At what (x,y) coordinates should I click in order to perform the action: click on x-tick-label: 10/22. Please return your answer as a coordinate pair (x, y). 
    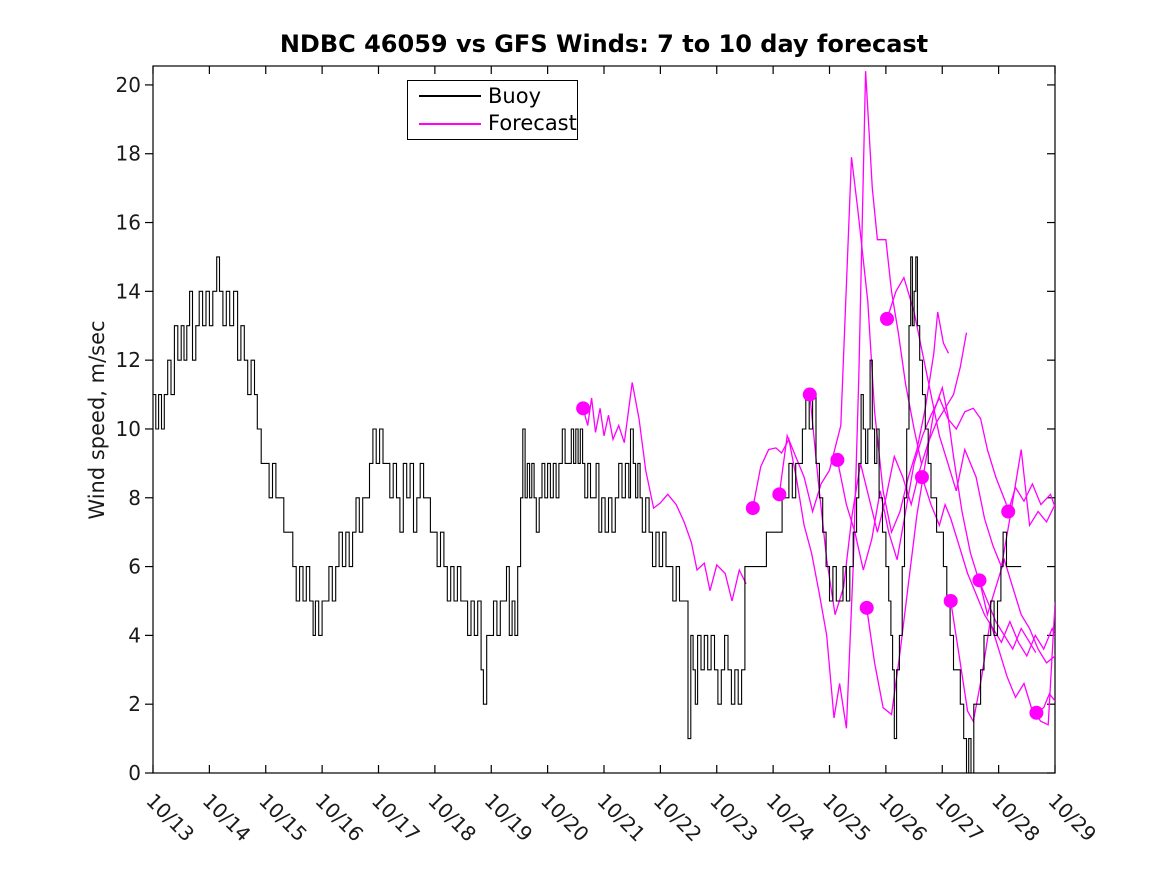
    Looking at the image, I should click on (678, 818).